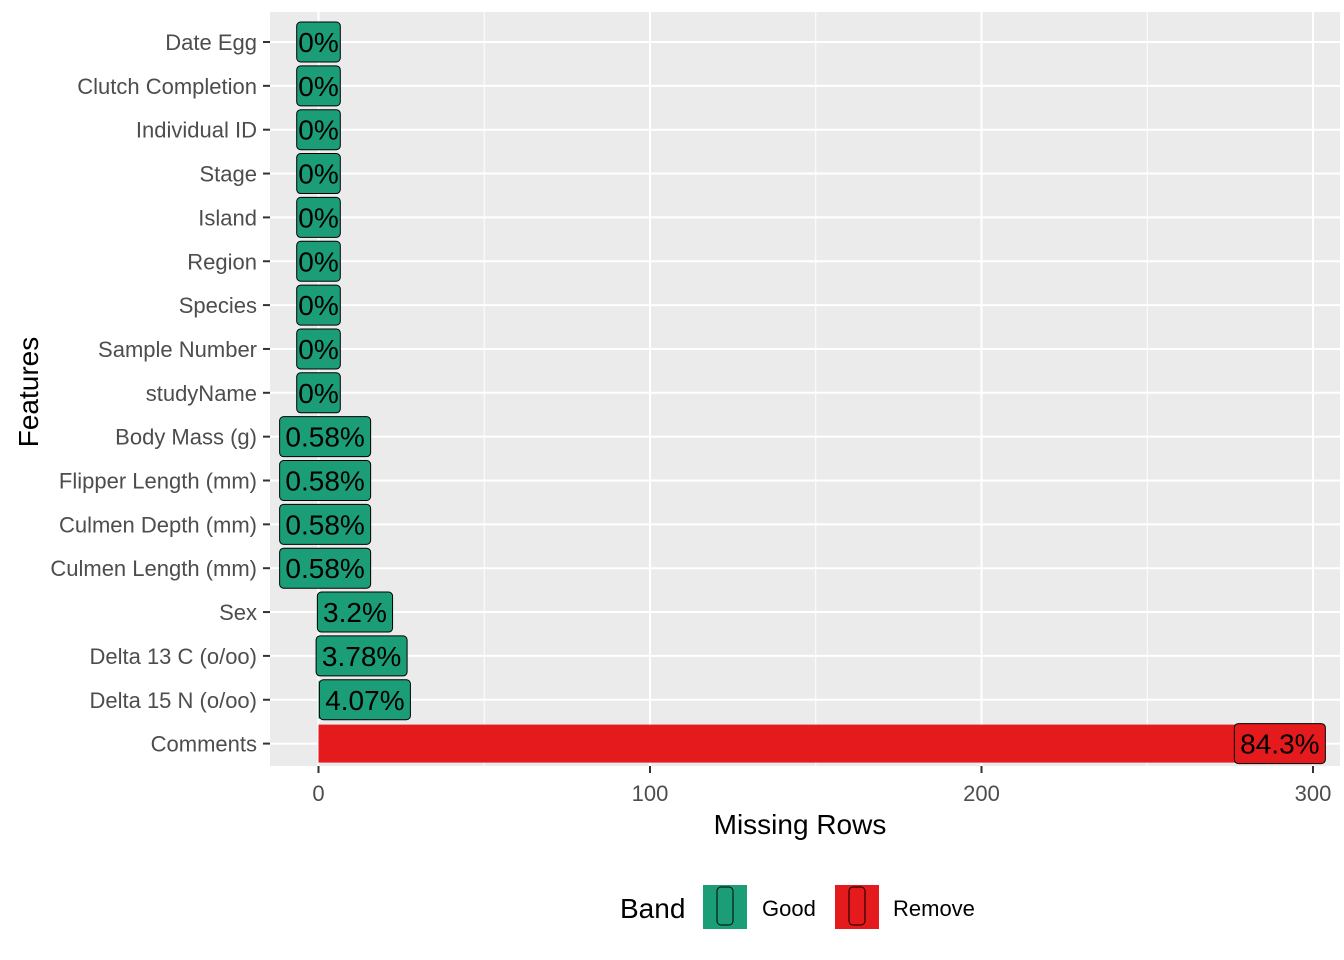 The image size is (1344, 960). I want to click on x-tick-label: 300, so click(1313, 793).